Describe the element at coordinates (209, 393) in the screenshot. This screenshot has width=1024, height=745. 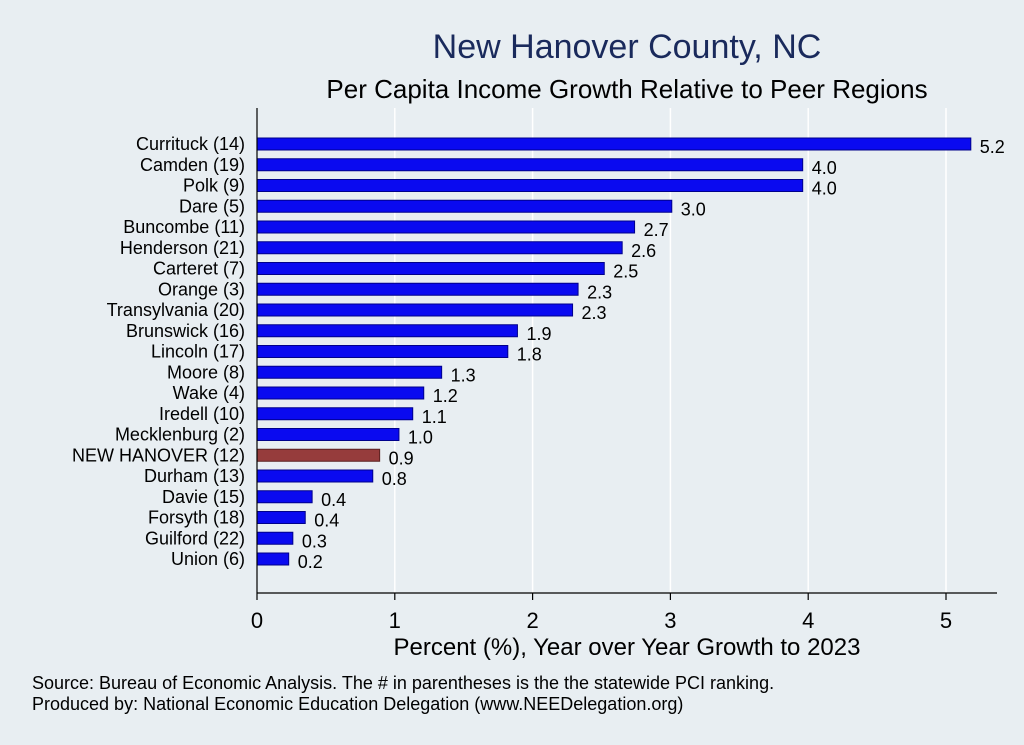
I see `category-label: Wake (4)` at that location.